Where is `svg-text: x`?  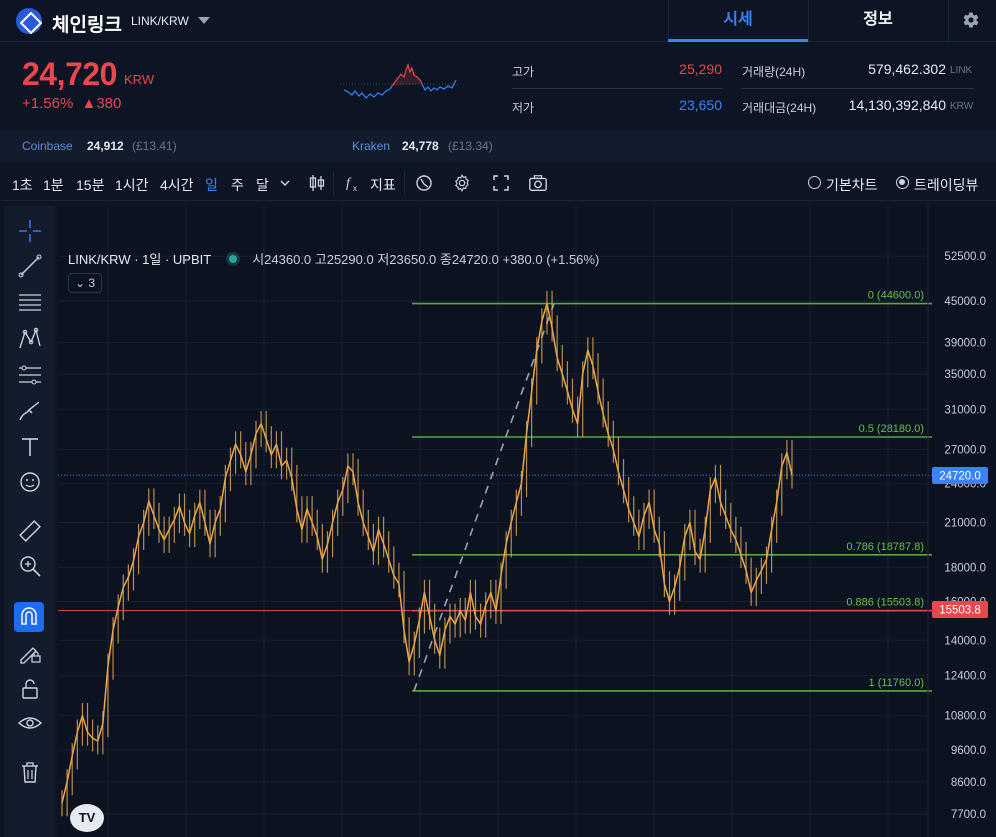 svg-text: x is located at coordinates (355, 188).